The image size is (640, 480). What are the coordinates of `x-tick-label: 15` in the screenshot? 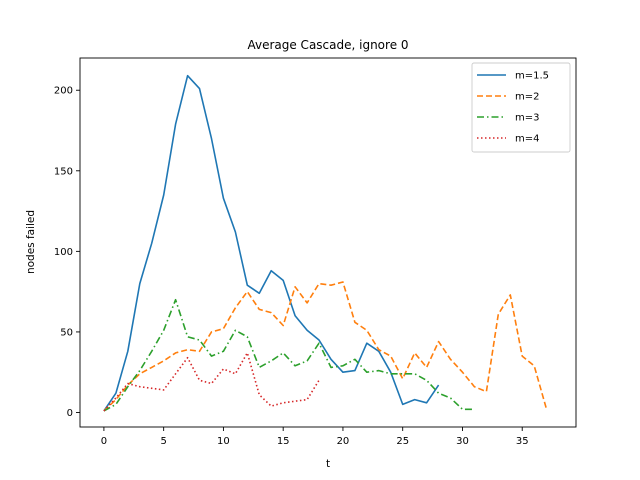 It's located at (283, 441).